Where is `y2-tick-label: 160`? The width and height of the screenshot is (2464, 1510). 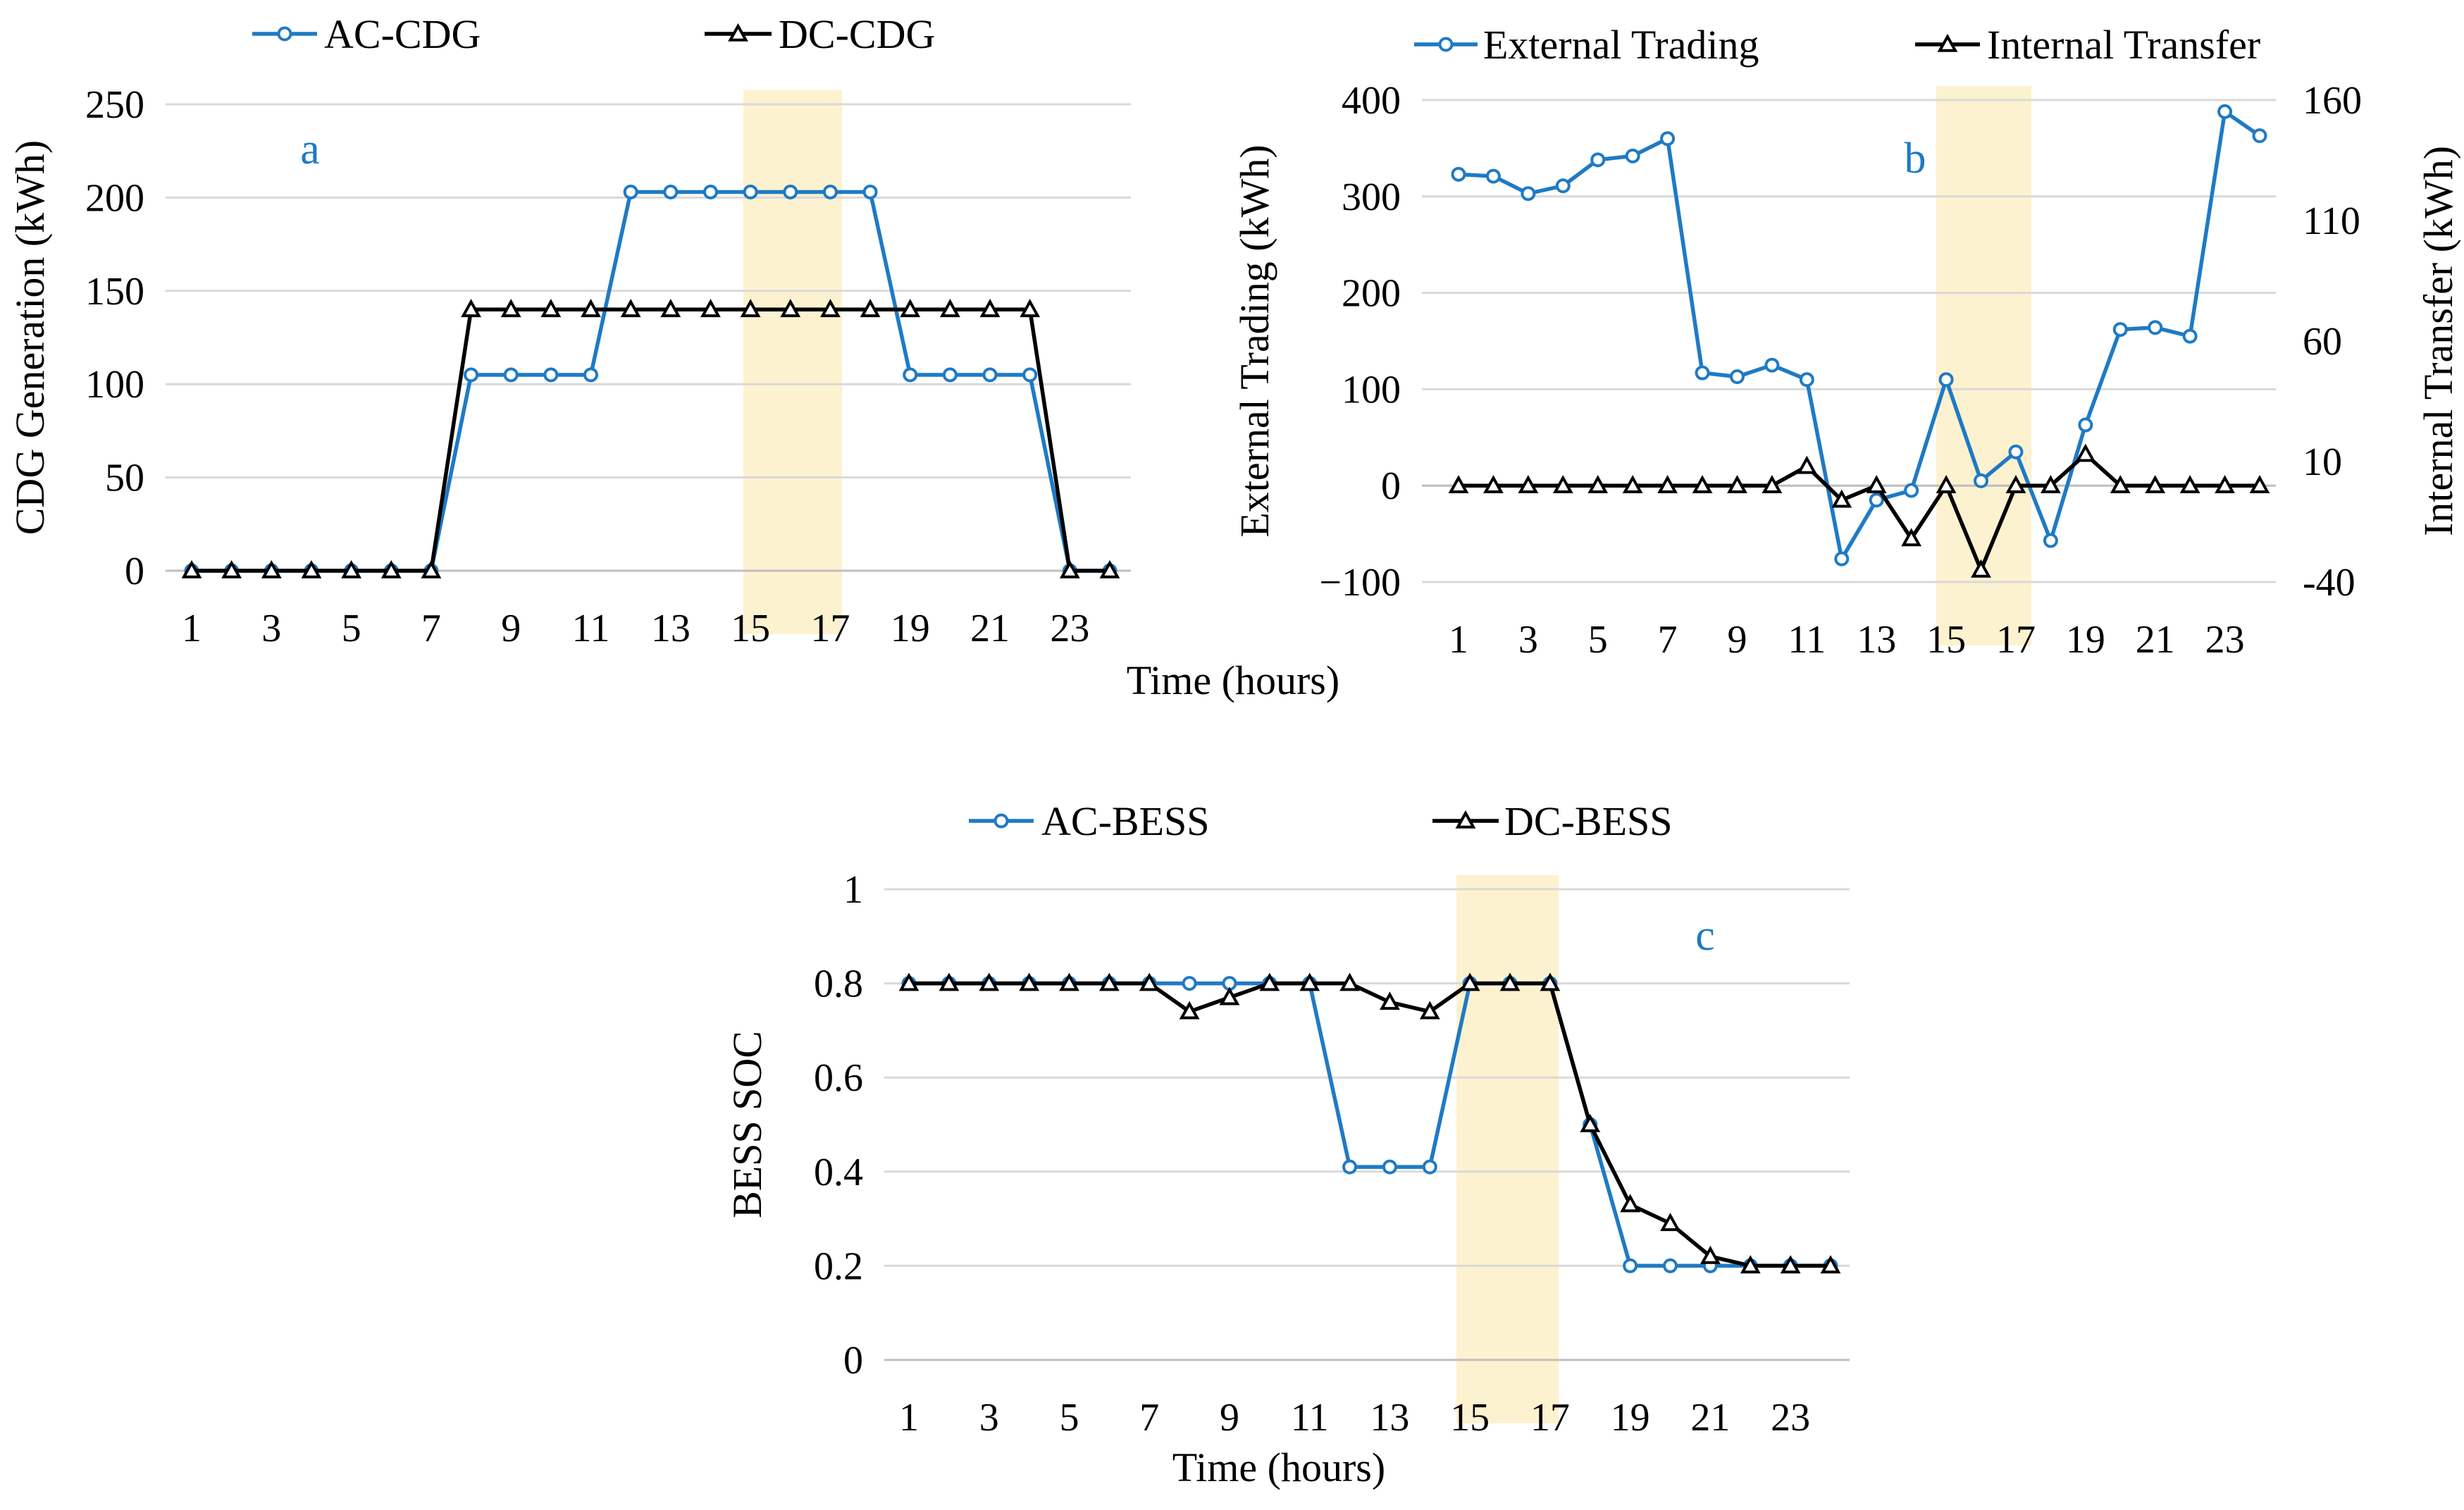
y2-tick-label: 160 is located at coordinates (2332, 101).